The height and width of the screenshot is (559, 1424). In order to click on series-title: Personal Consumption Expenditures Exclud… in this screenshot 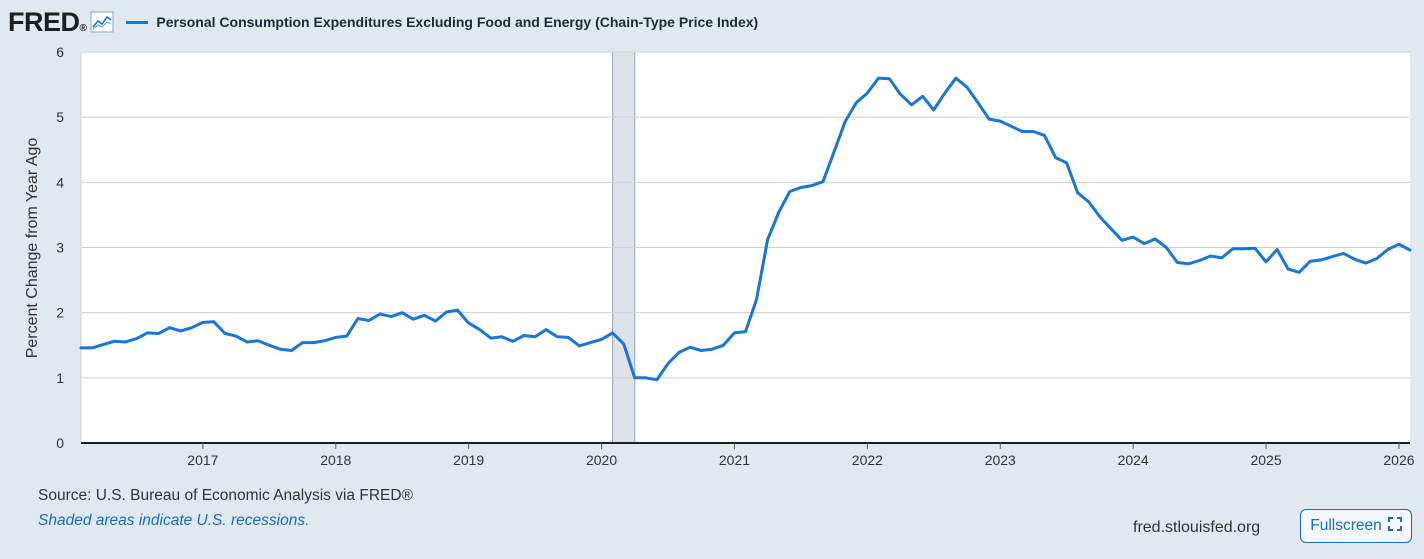, I will do `click(457, 22)`.